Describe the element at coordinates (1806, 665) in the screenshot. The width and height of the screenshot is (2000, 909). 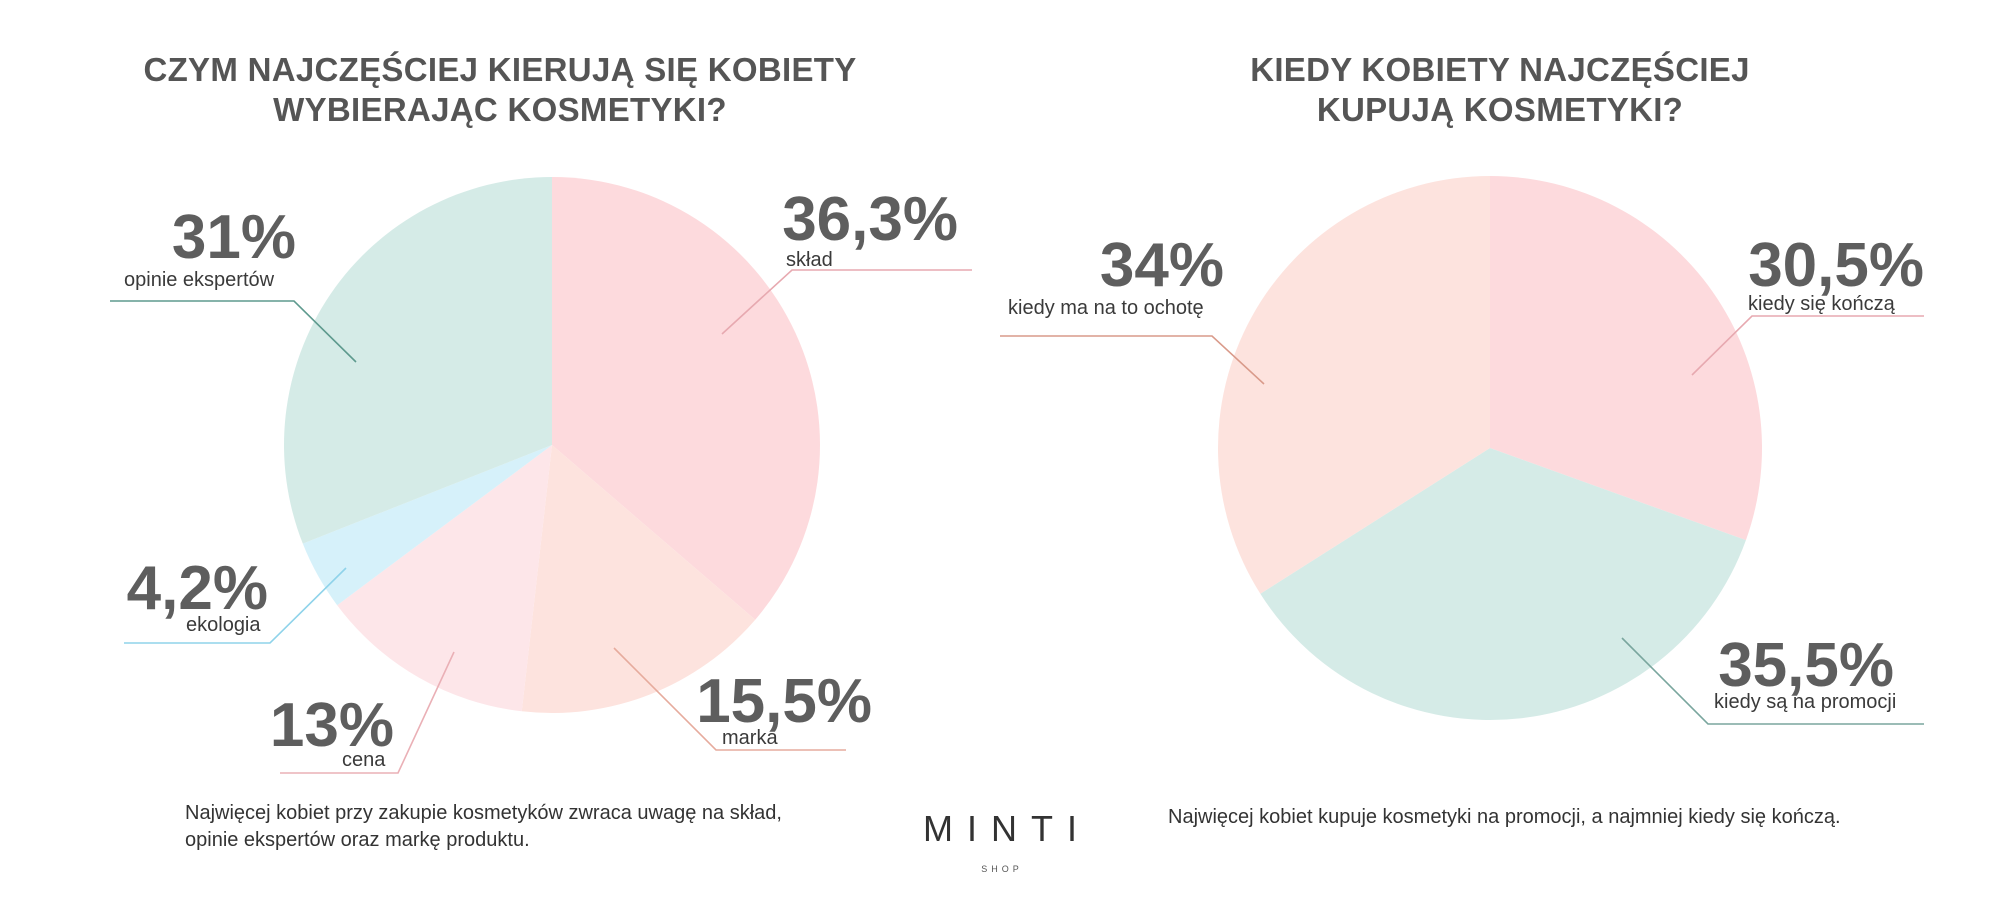
I see `slice-percentage-label: 35,5%` at that location.